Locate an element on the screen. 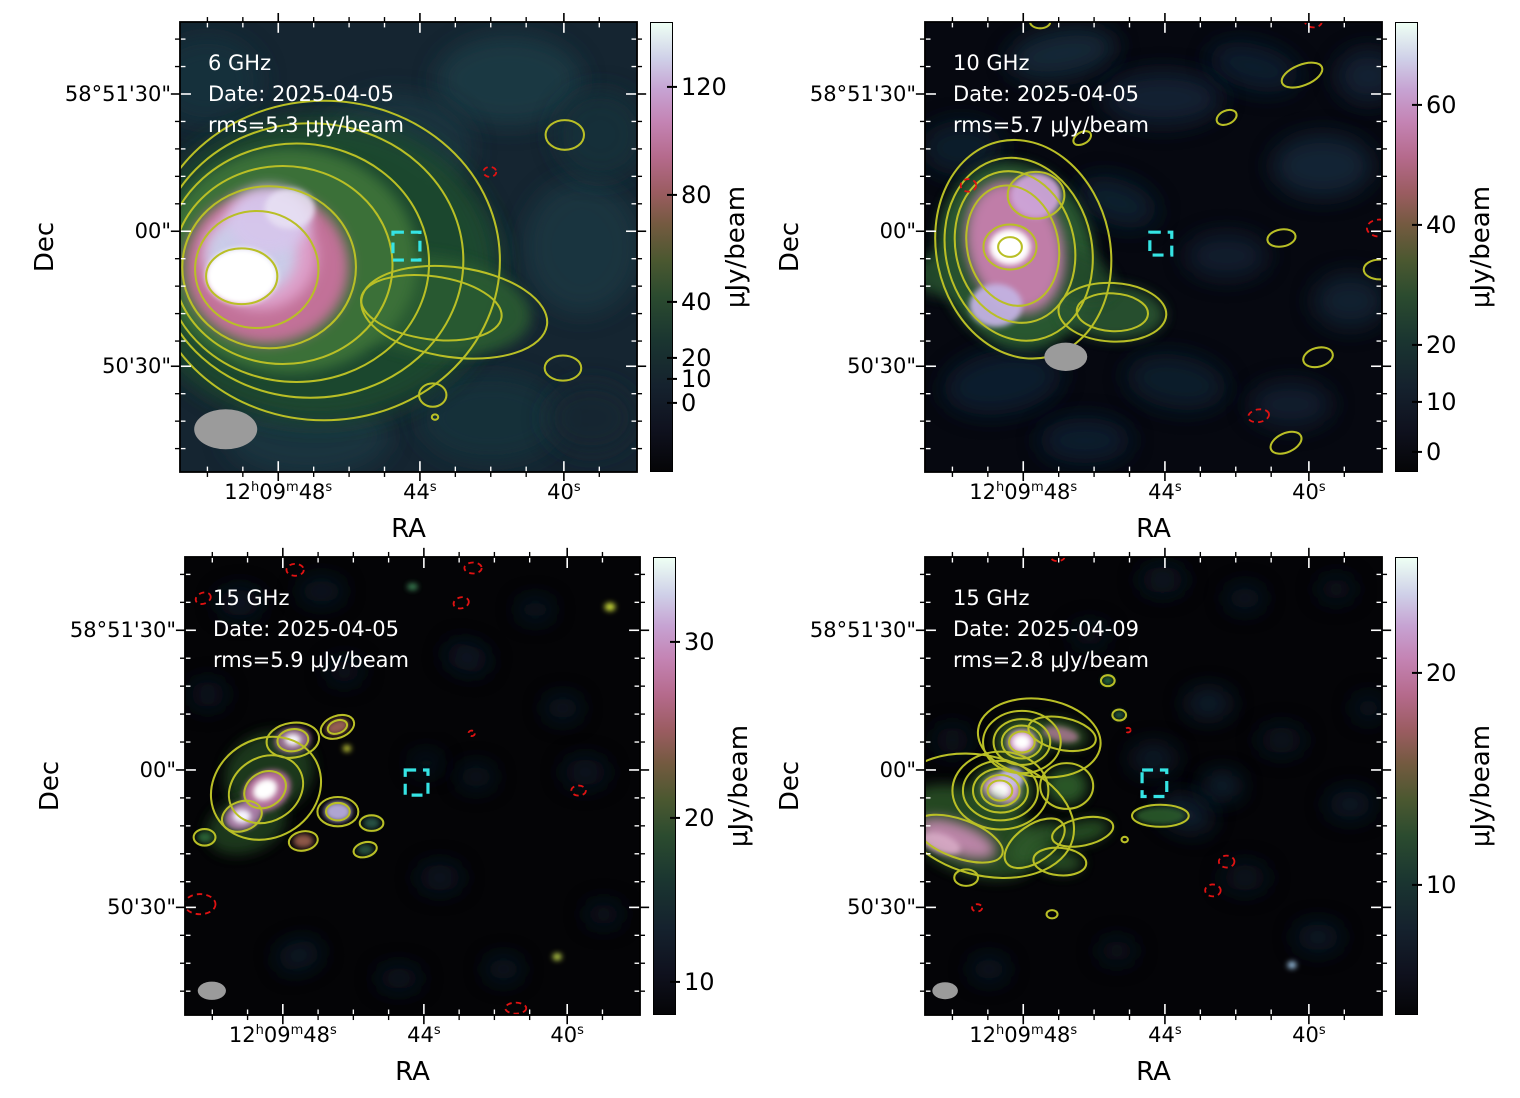 The width and height of the screenshot is (1520, 1098). panel-annotation: 15 GHz Date: 2025-04-09 rms=2.8 μJy/beam is located at coordinates (1051, 629).